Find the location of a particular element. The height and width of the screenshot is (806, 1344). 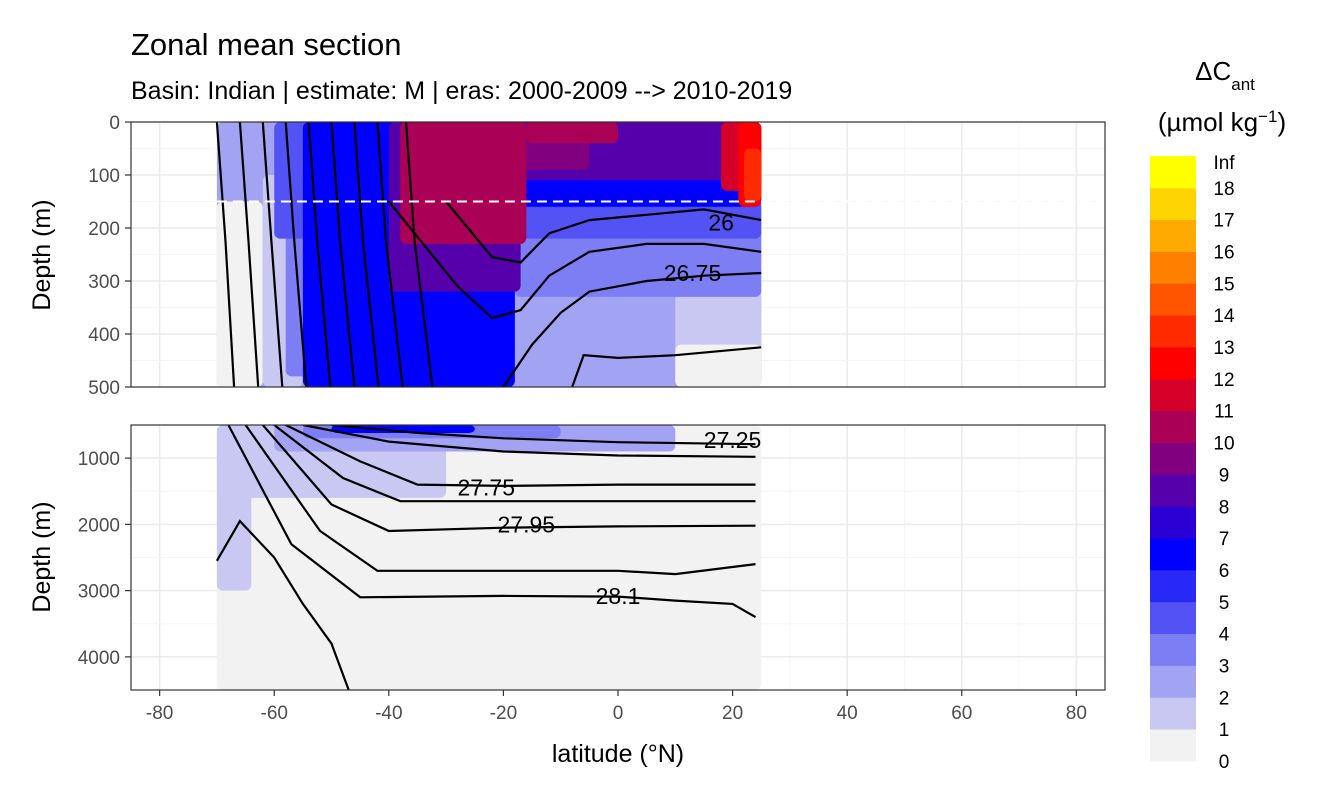

legend-label: 14 is located at coordinates (1224, 316).